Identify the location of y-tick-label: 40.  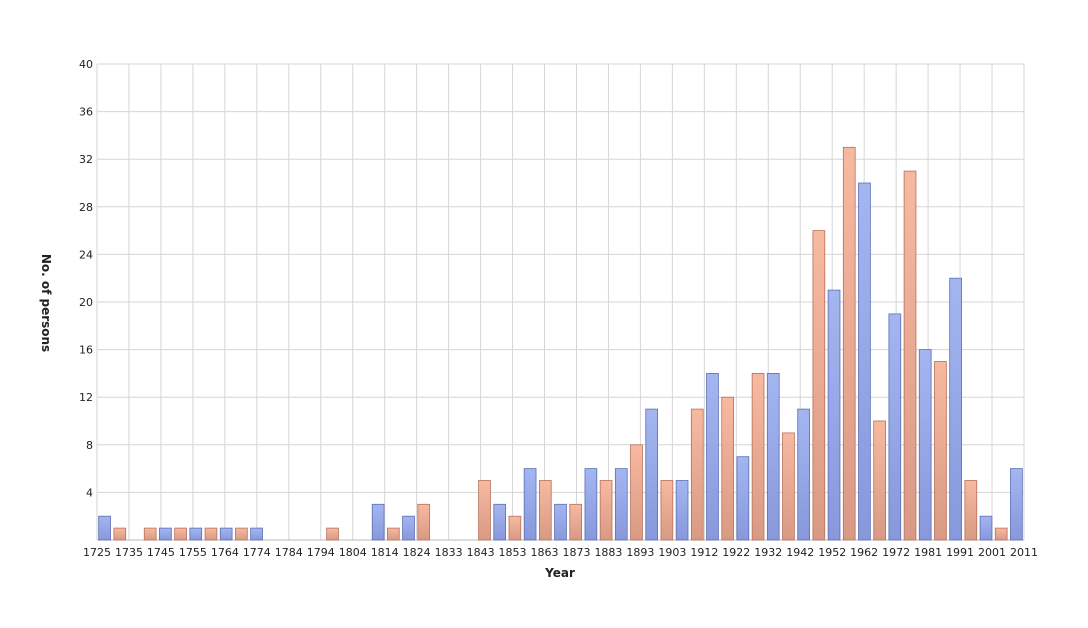
(86, 64).